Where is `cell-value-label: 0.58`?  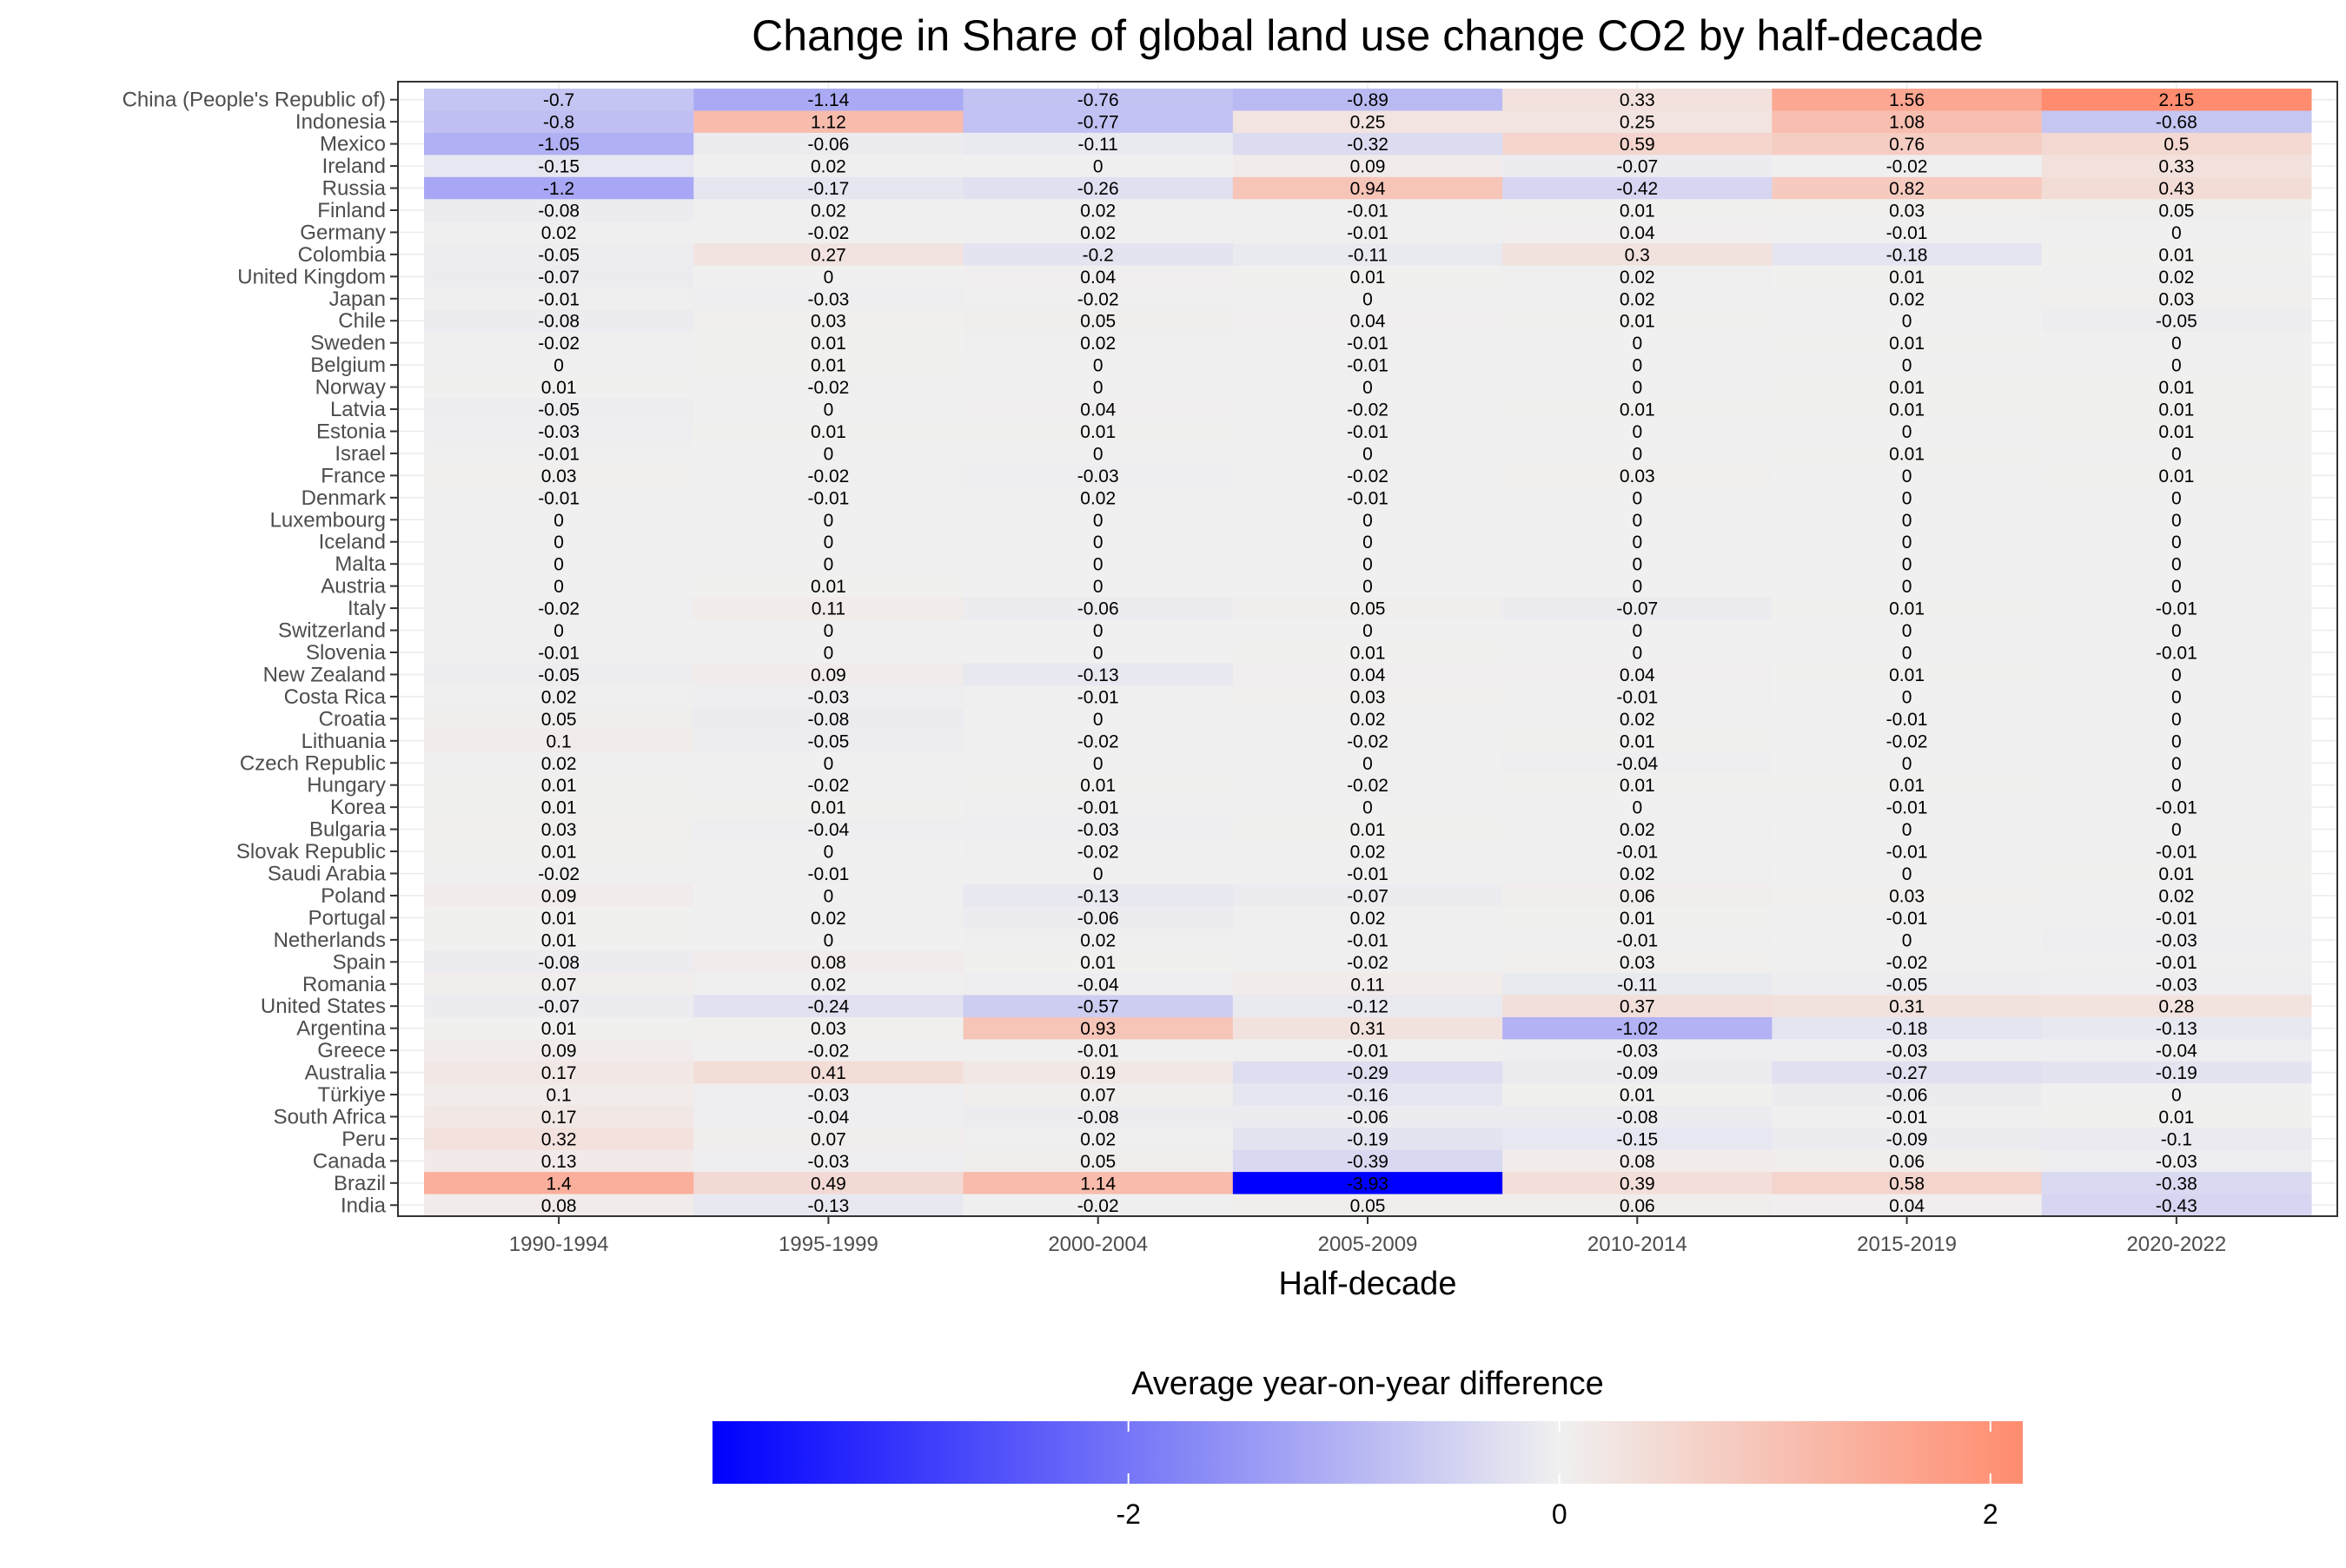
cell-value-label: 0.58 is located at coordinates (1907, 1184).